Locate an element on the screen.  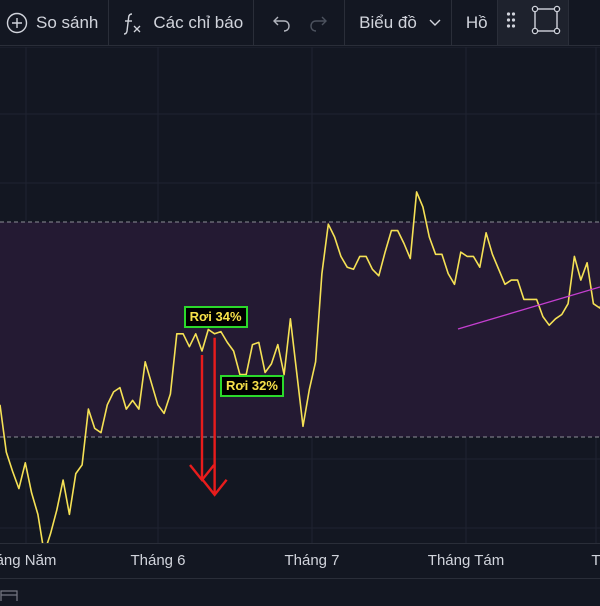
bottom-panel is located at coordinates (300, 591).